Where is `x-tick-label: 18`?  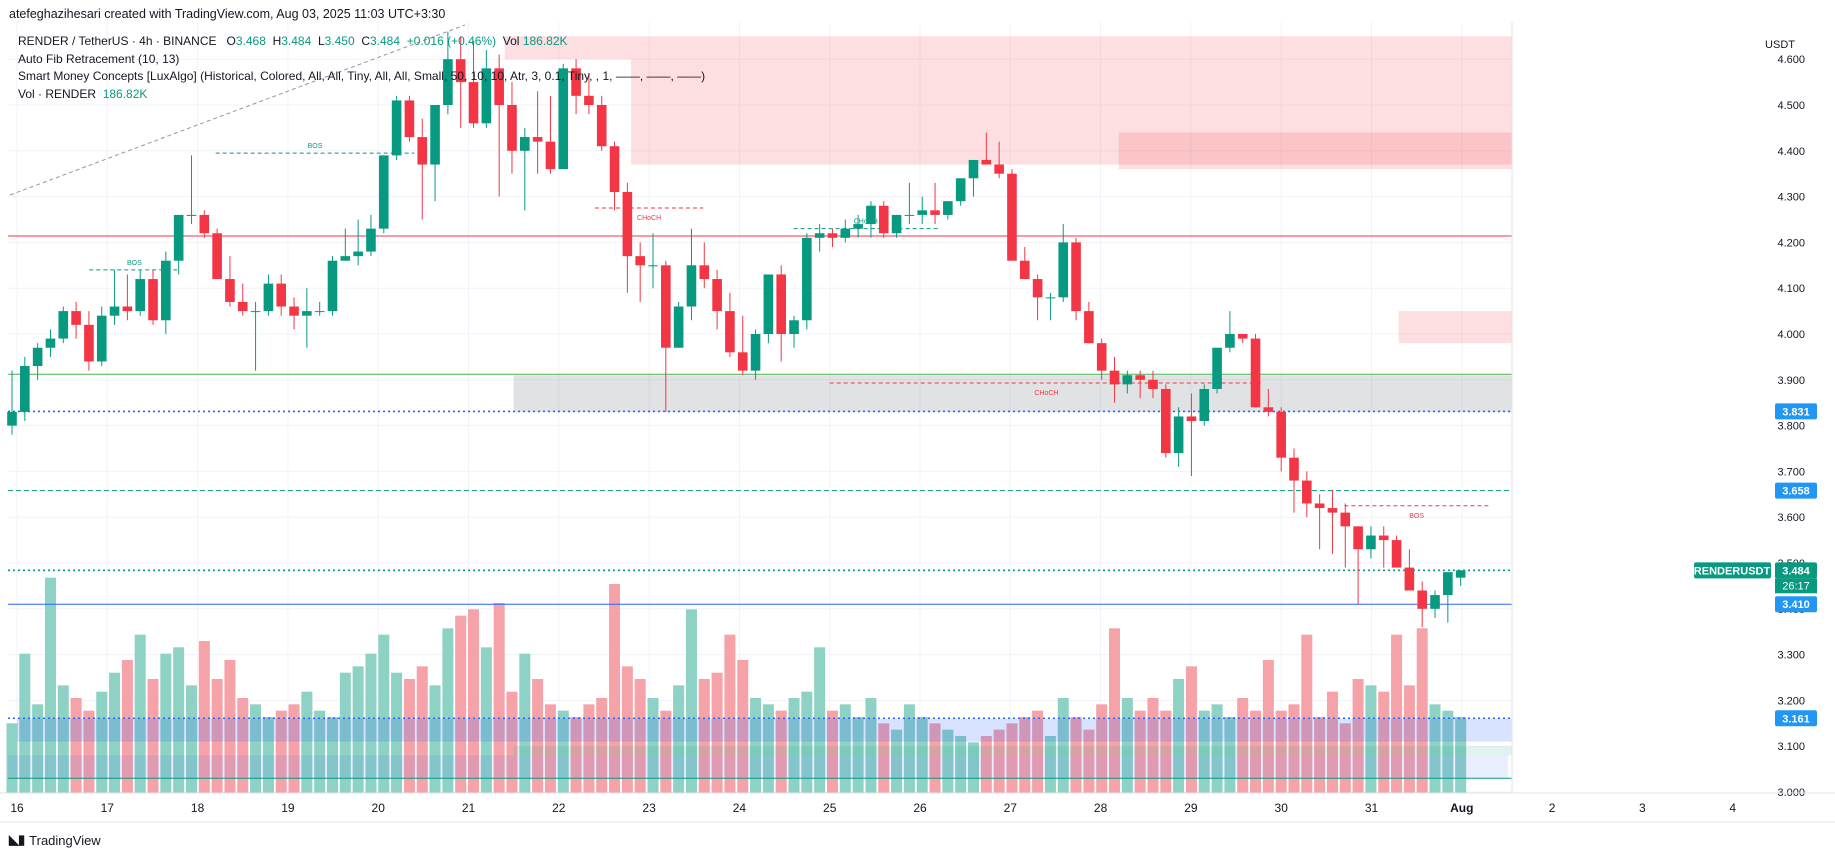
x-tick-label: 18 is located at coordinates (198, 808).